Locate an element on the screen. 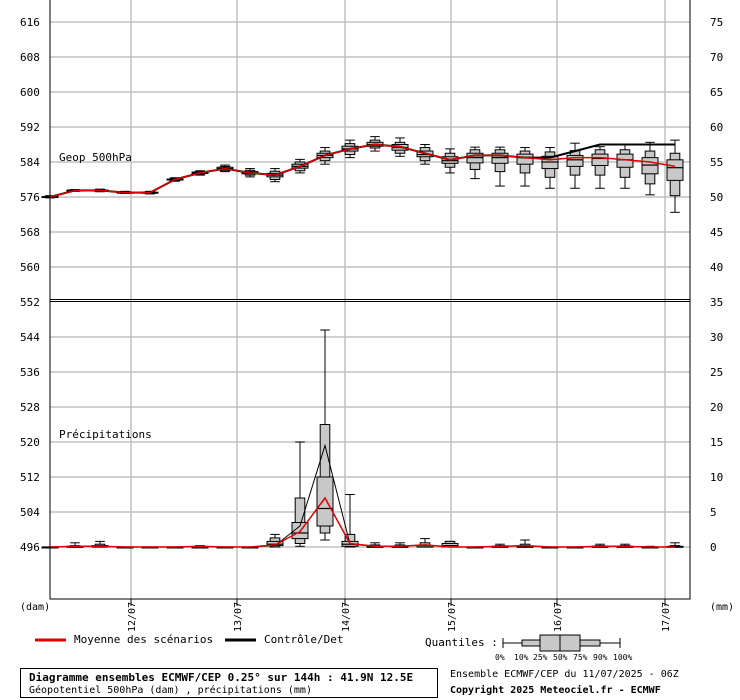 Image resolution: width=740 pixels, height=700 pixels. right-tick-label: 30 is located at coordinates (716, 337).